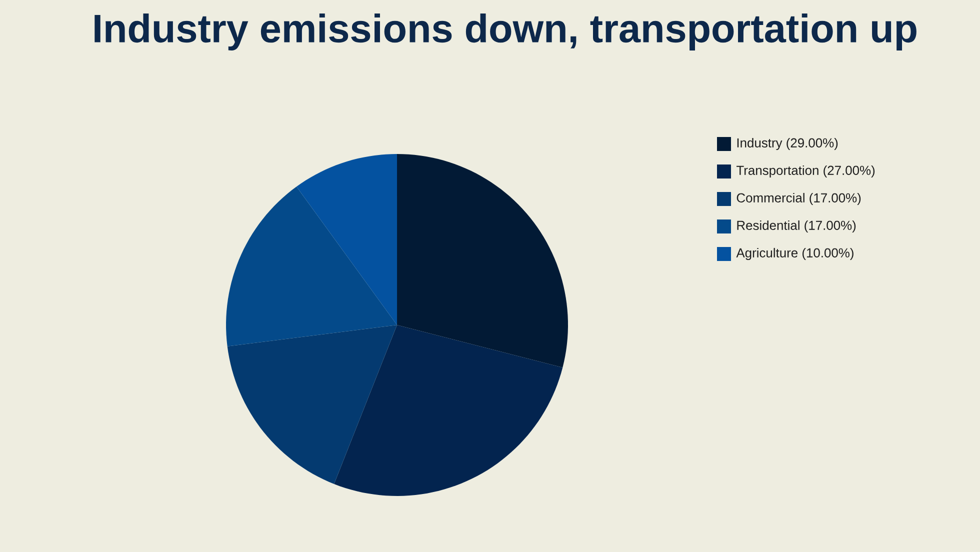  I want to click on chart-title: Industry emissions down, transportation up, so click(505, 32).